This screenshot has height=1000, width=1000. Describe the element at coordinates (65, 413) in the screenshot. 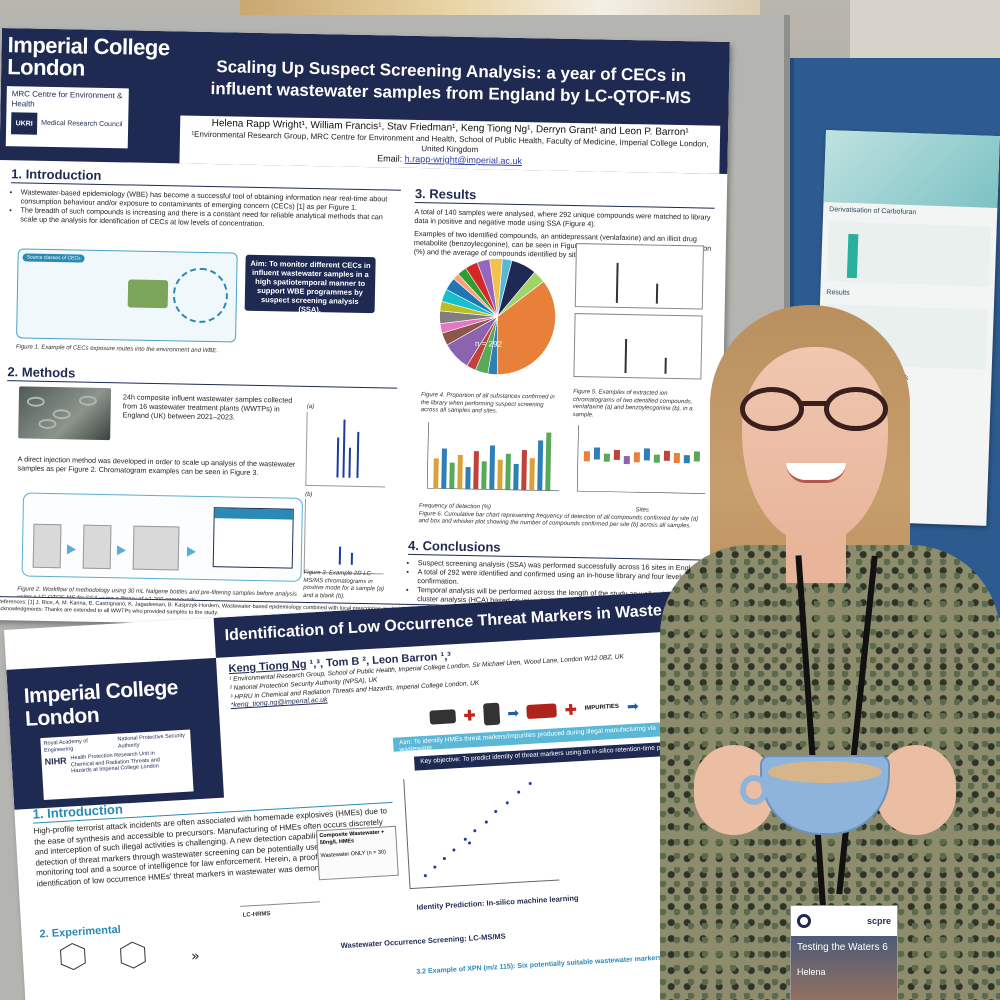

I see `treatment-plant-photo` at that location.